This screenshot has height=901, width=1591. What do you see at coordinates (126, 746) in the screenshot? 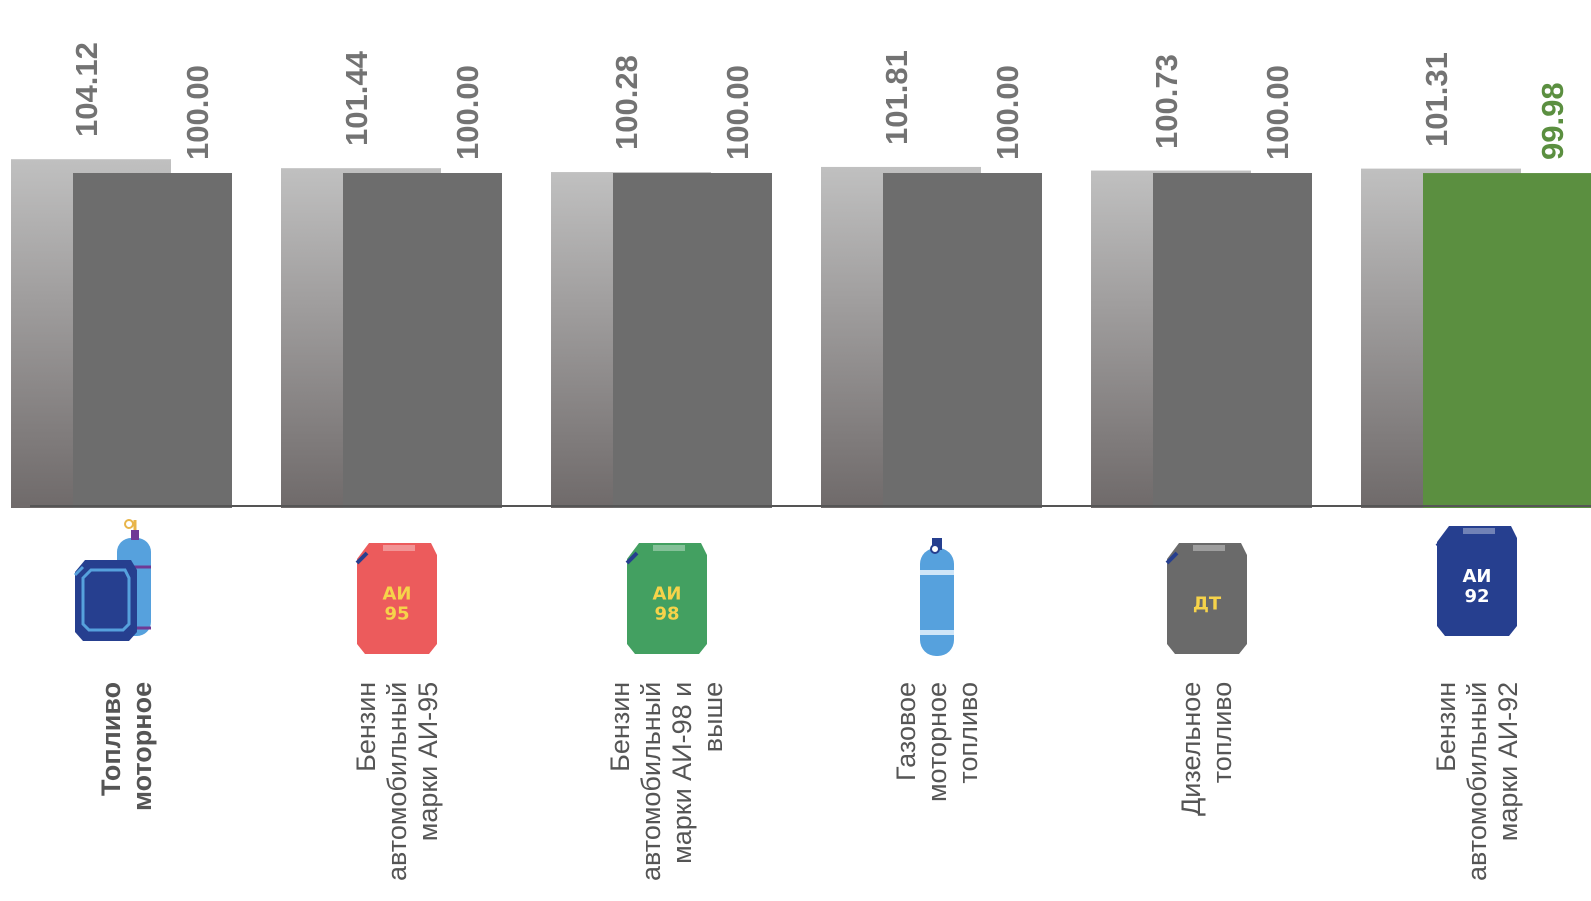
I see `category-label-0: Топливо моторное` at bounding box center [126, 746].